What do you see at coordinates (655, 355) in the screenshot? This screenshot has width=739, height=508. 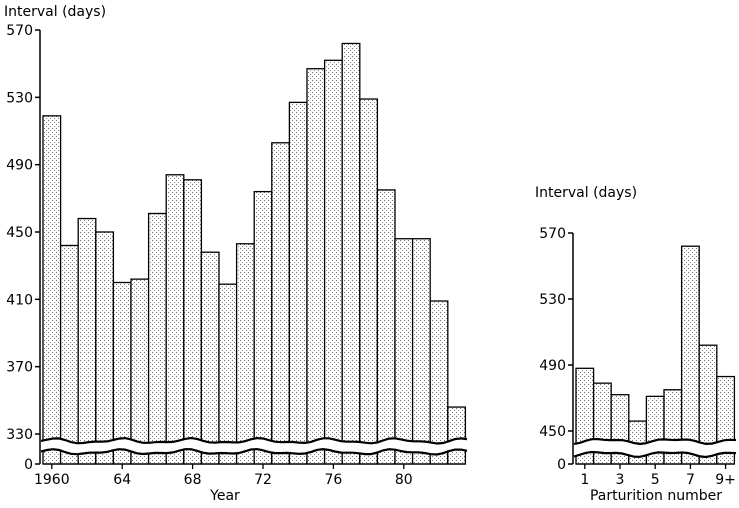 I see `parturition-chart-bars` at bounding box center [655, 355].